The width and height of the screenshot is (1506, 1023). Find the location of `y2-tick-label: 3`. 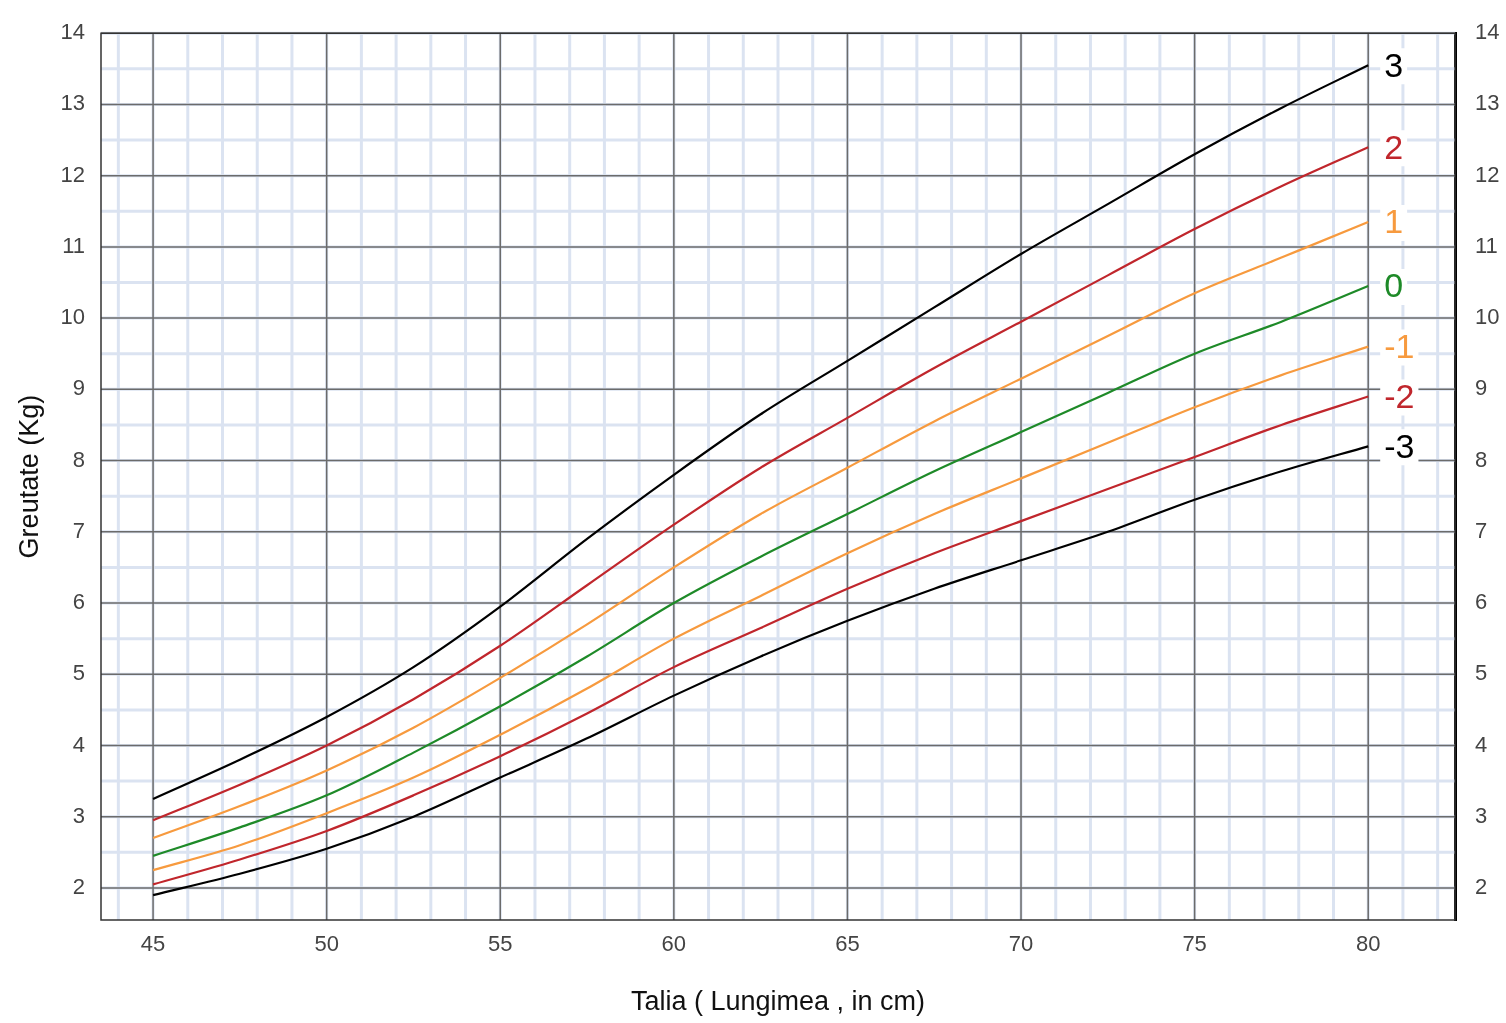

y2-tick-label: 3 is located at coordinates (1481, 815).